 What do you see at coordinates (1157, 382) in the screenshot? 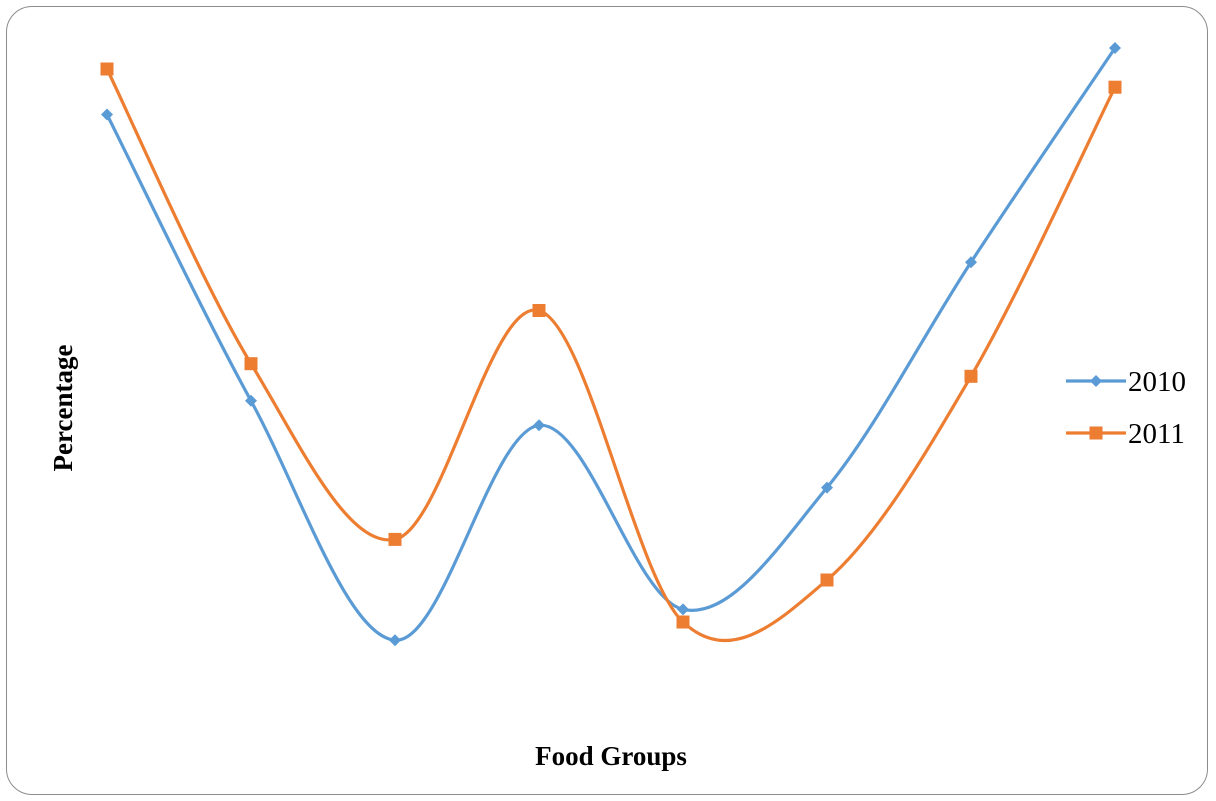
I see `legend-label-2010: 2010` at bounding box center [1157, 382].